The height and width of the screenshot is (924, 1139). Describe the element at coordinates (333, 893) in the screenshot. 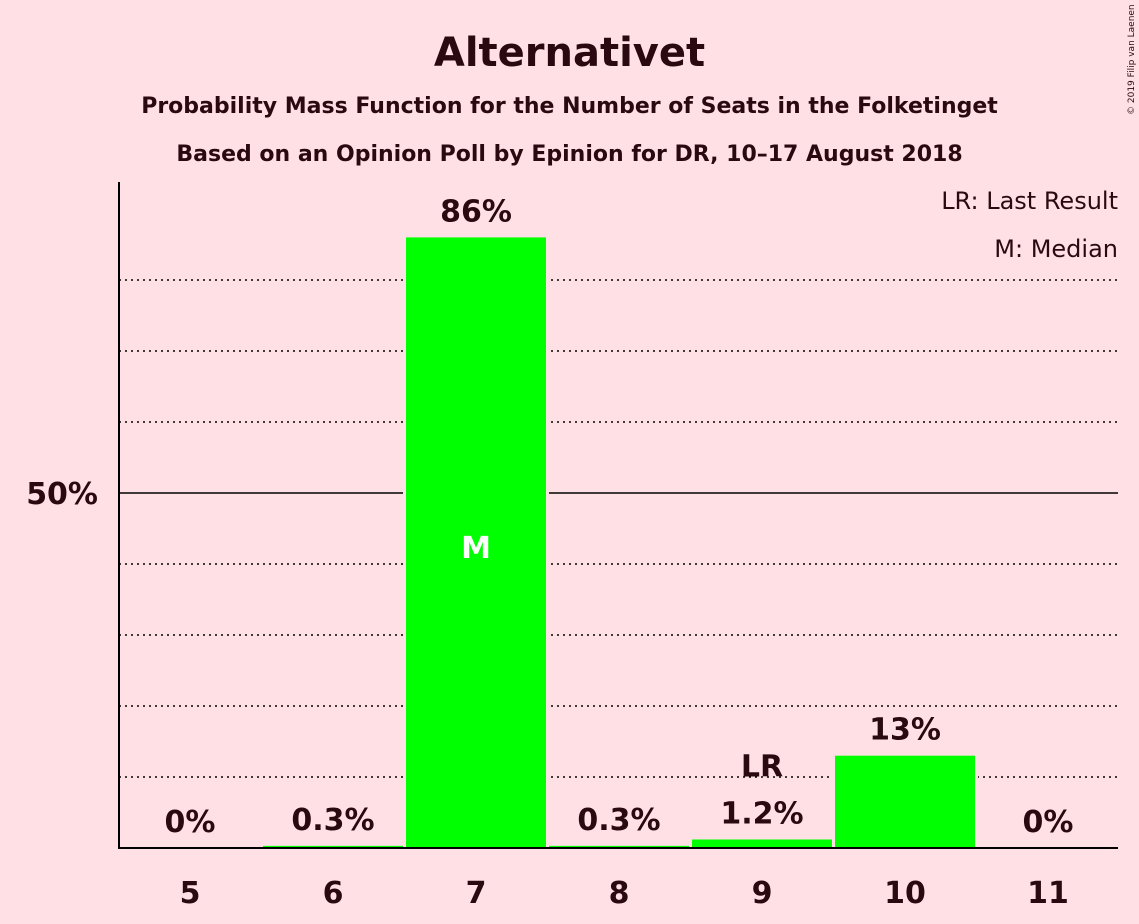

I see `x-tick-6: 6` at that location.